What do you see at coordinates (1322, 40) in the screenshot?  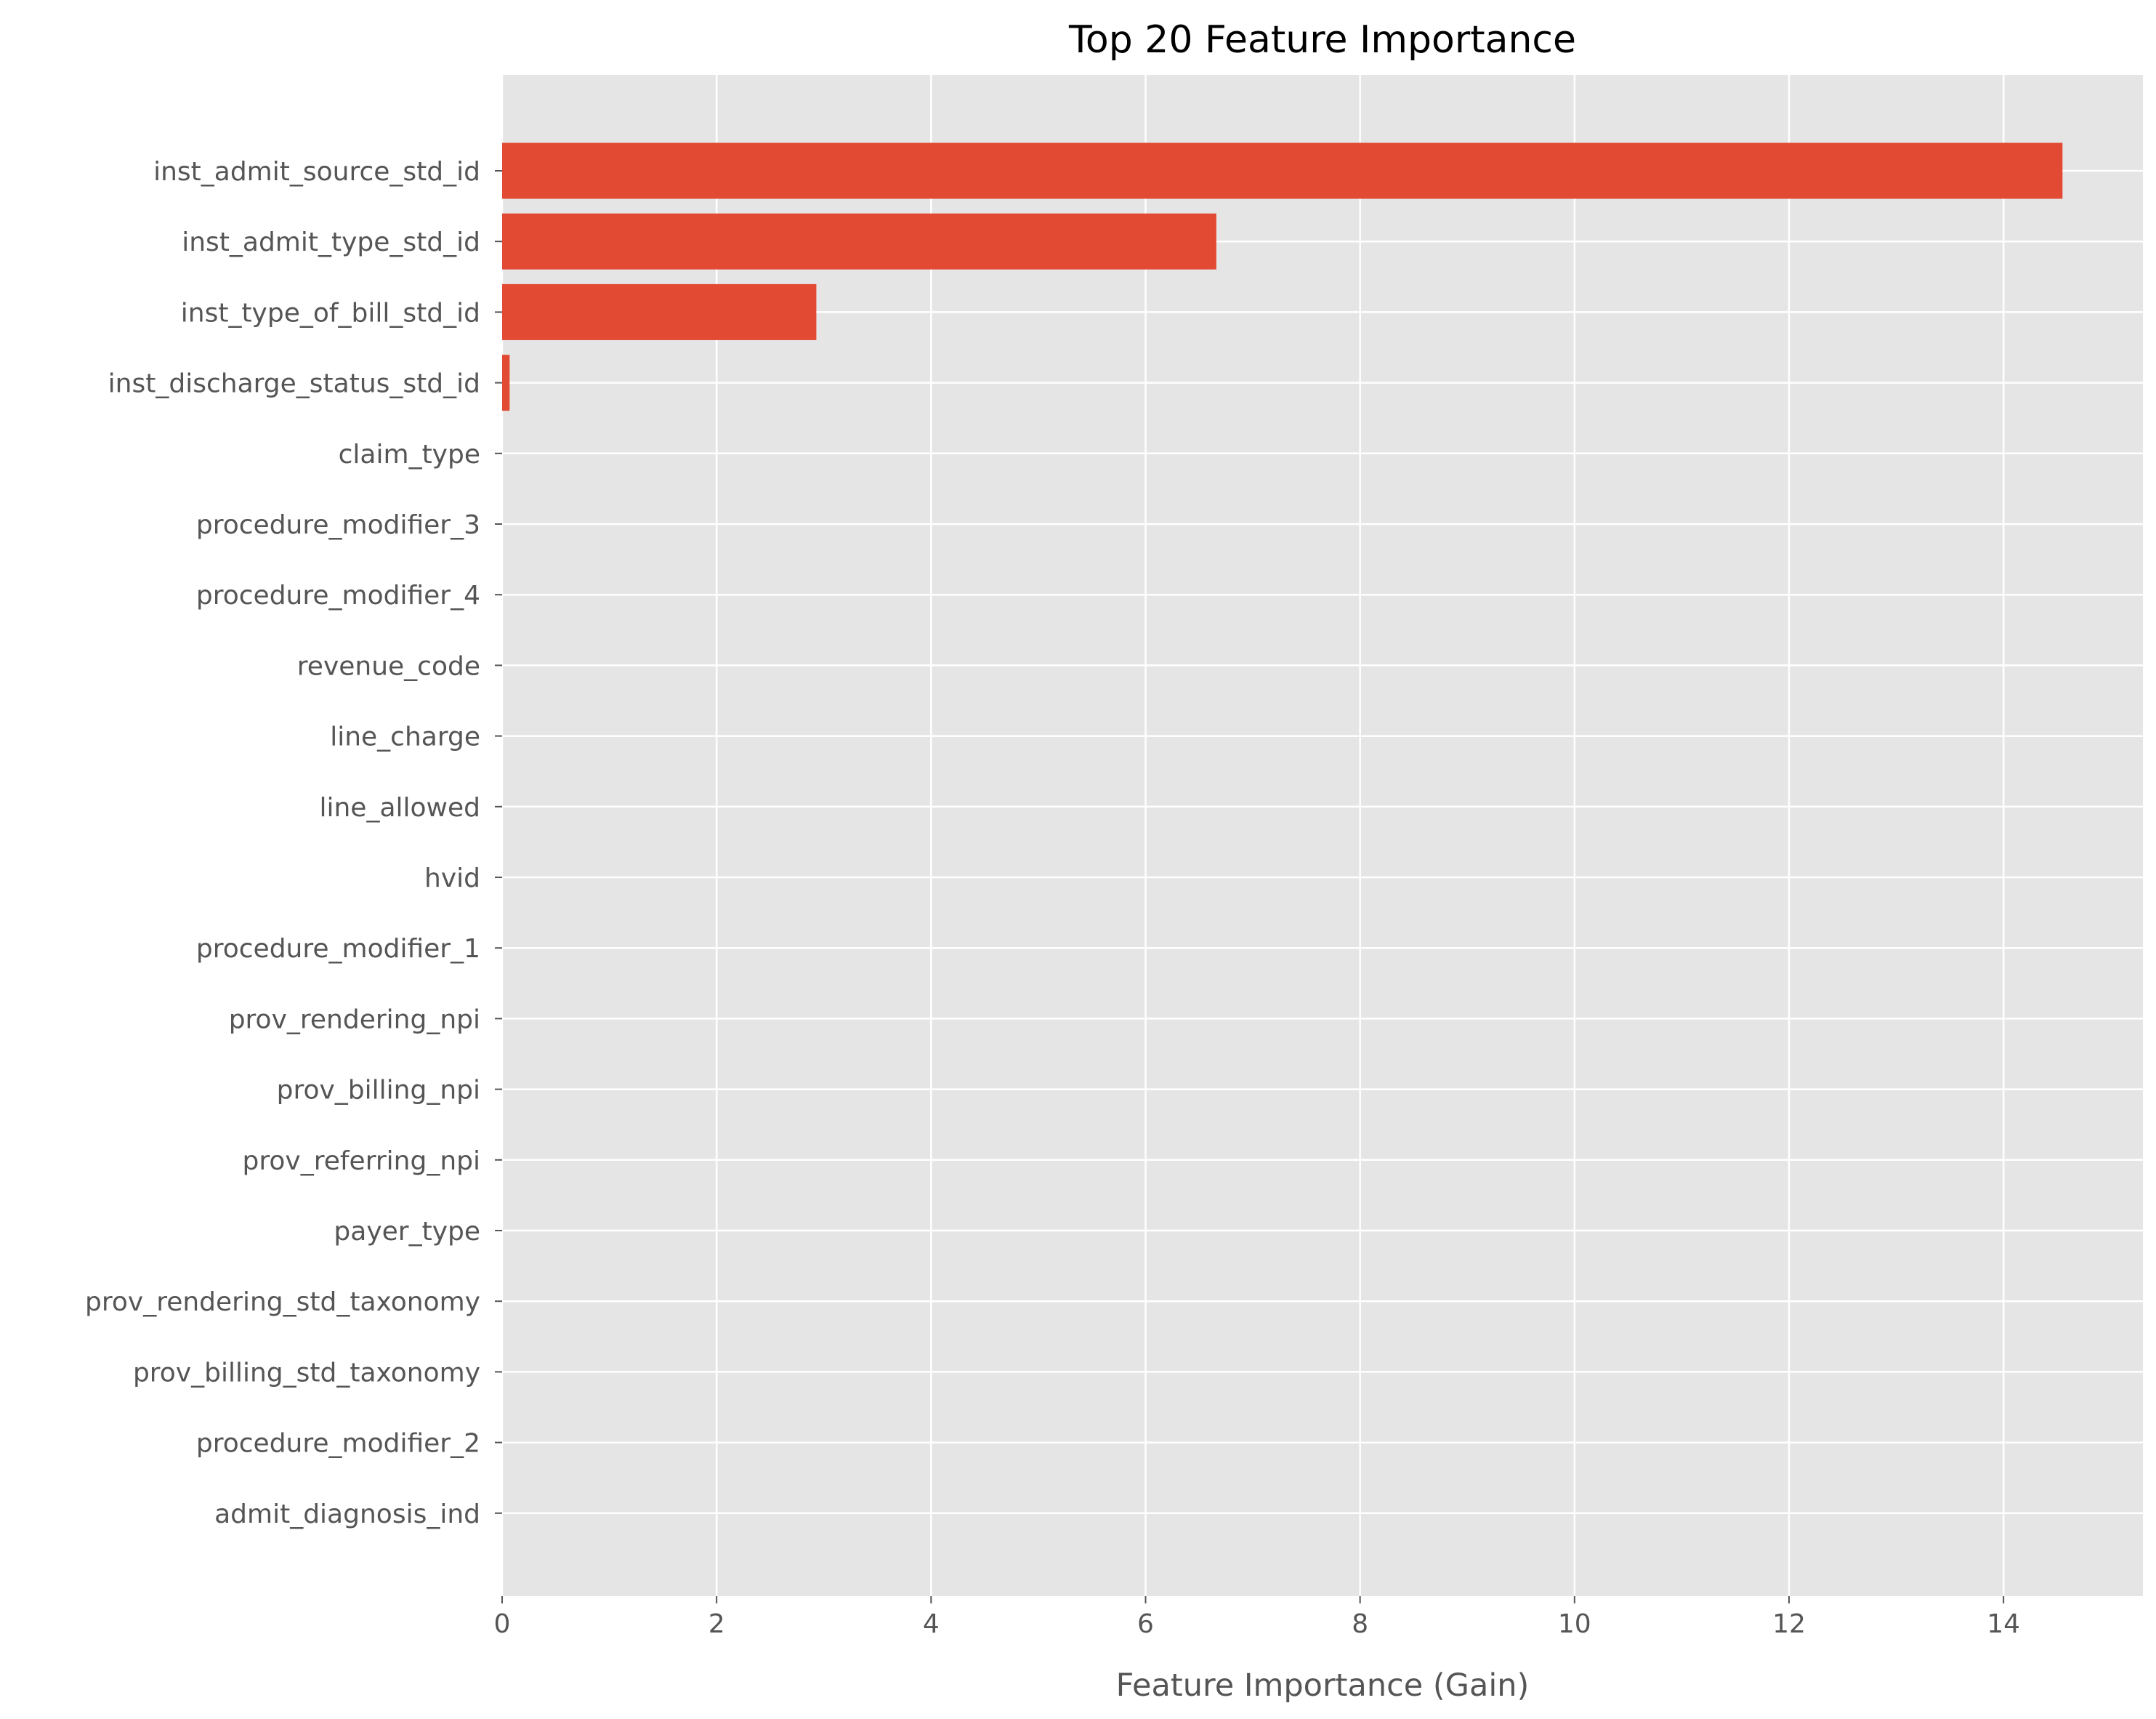 I see `chart-title: Top 20 Feature Importance` at bounding box center [1322, 40].